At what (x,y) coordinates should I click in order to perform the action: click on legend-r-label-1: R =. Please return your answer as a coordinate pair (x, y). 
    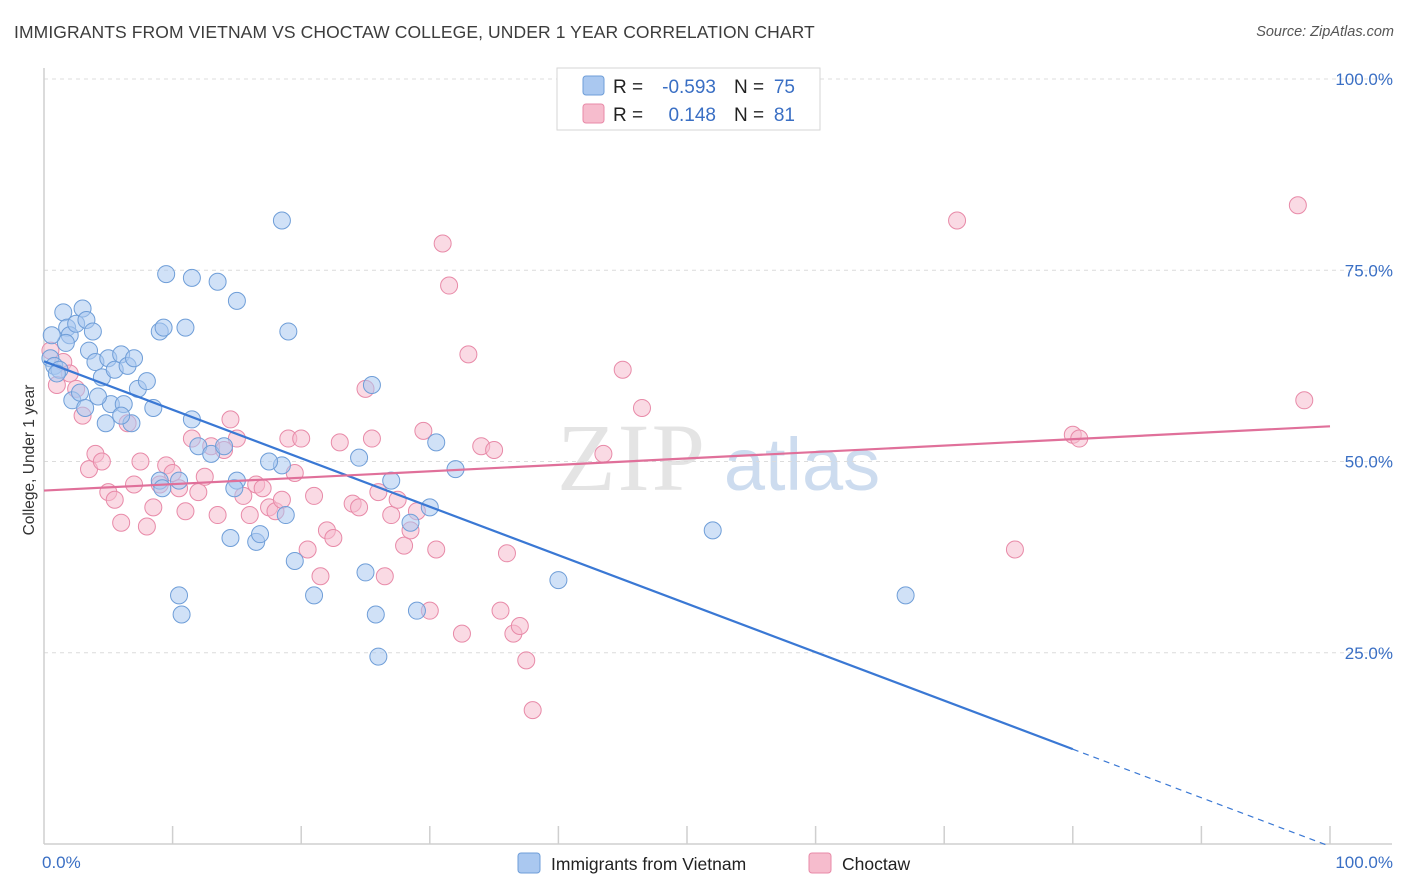
    Looking at the image, I should click on (628, 87).